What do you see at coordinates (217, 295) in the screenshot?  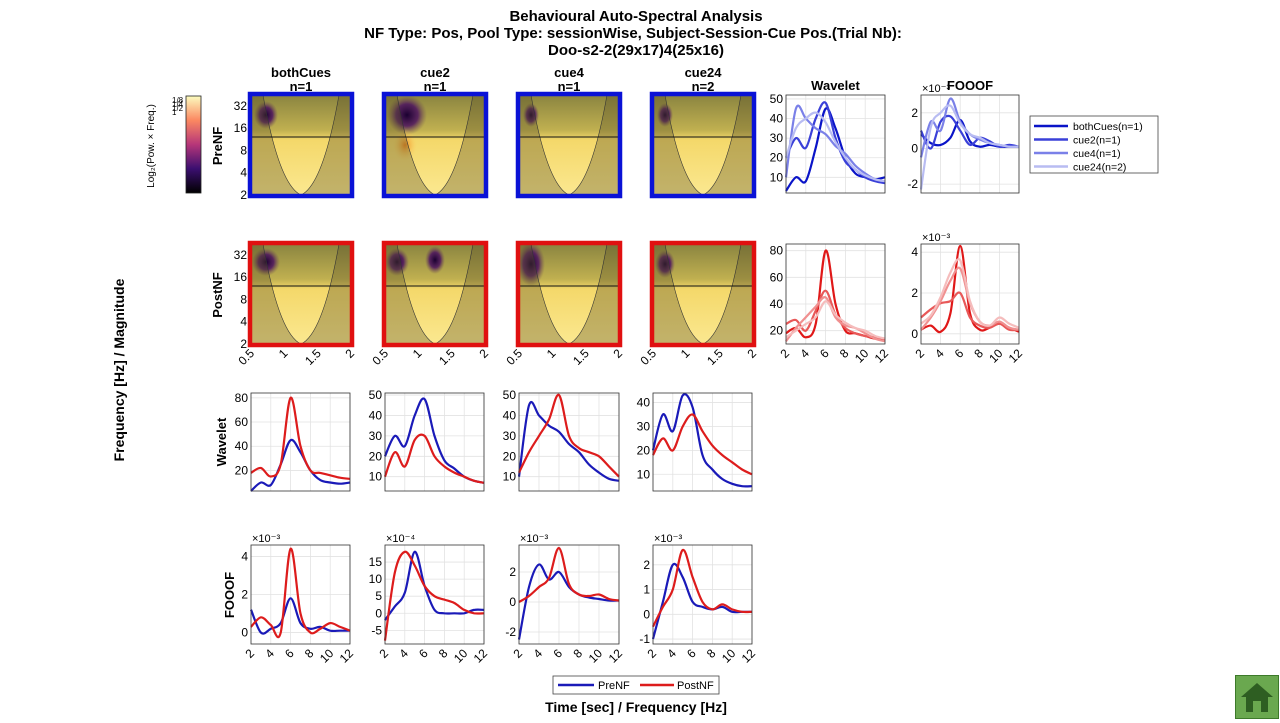 I see `row-label-postnf: PostNF` at bounding box center [217, 295].